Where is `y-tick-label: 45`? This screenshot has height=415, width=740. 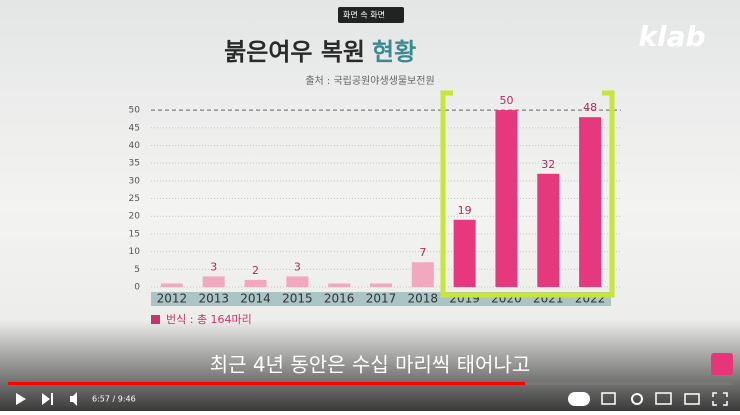
y-tick-label: 45 is located at coordinates (134, 128).